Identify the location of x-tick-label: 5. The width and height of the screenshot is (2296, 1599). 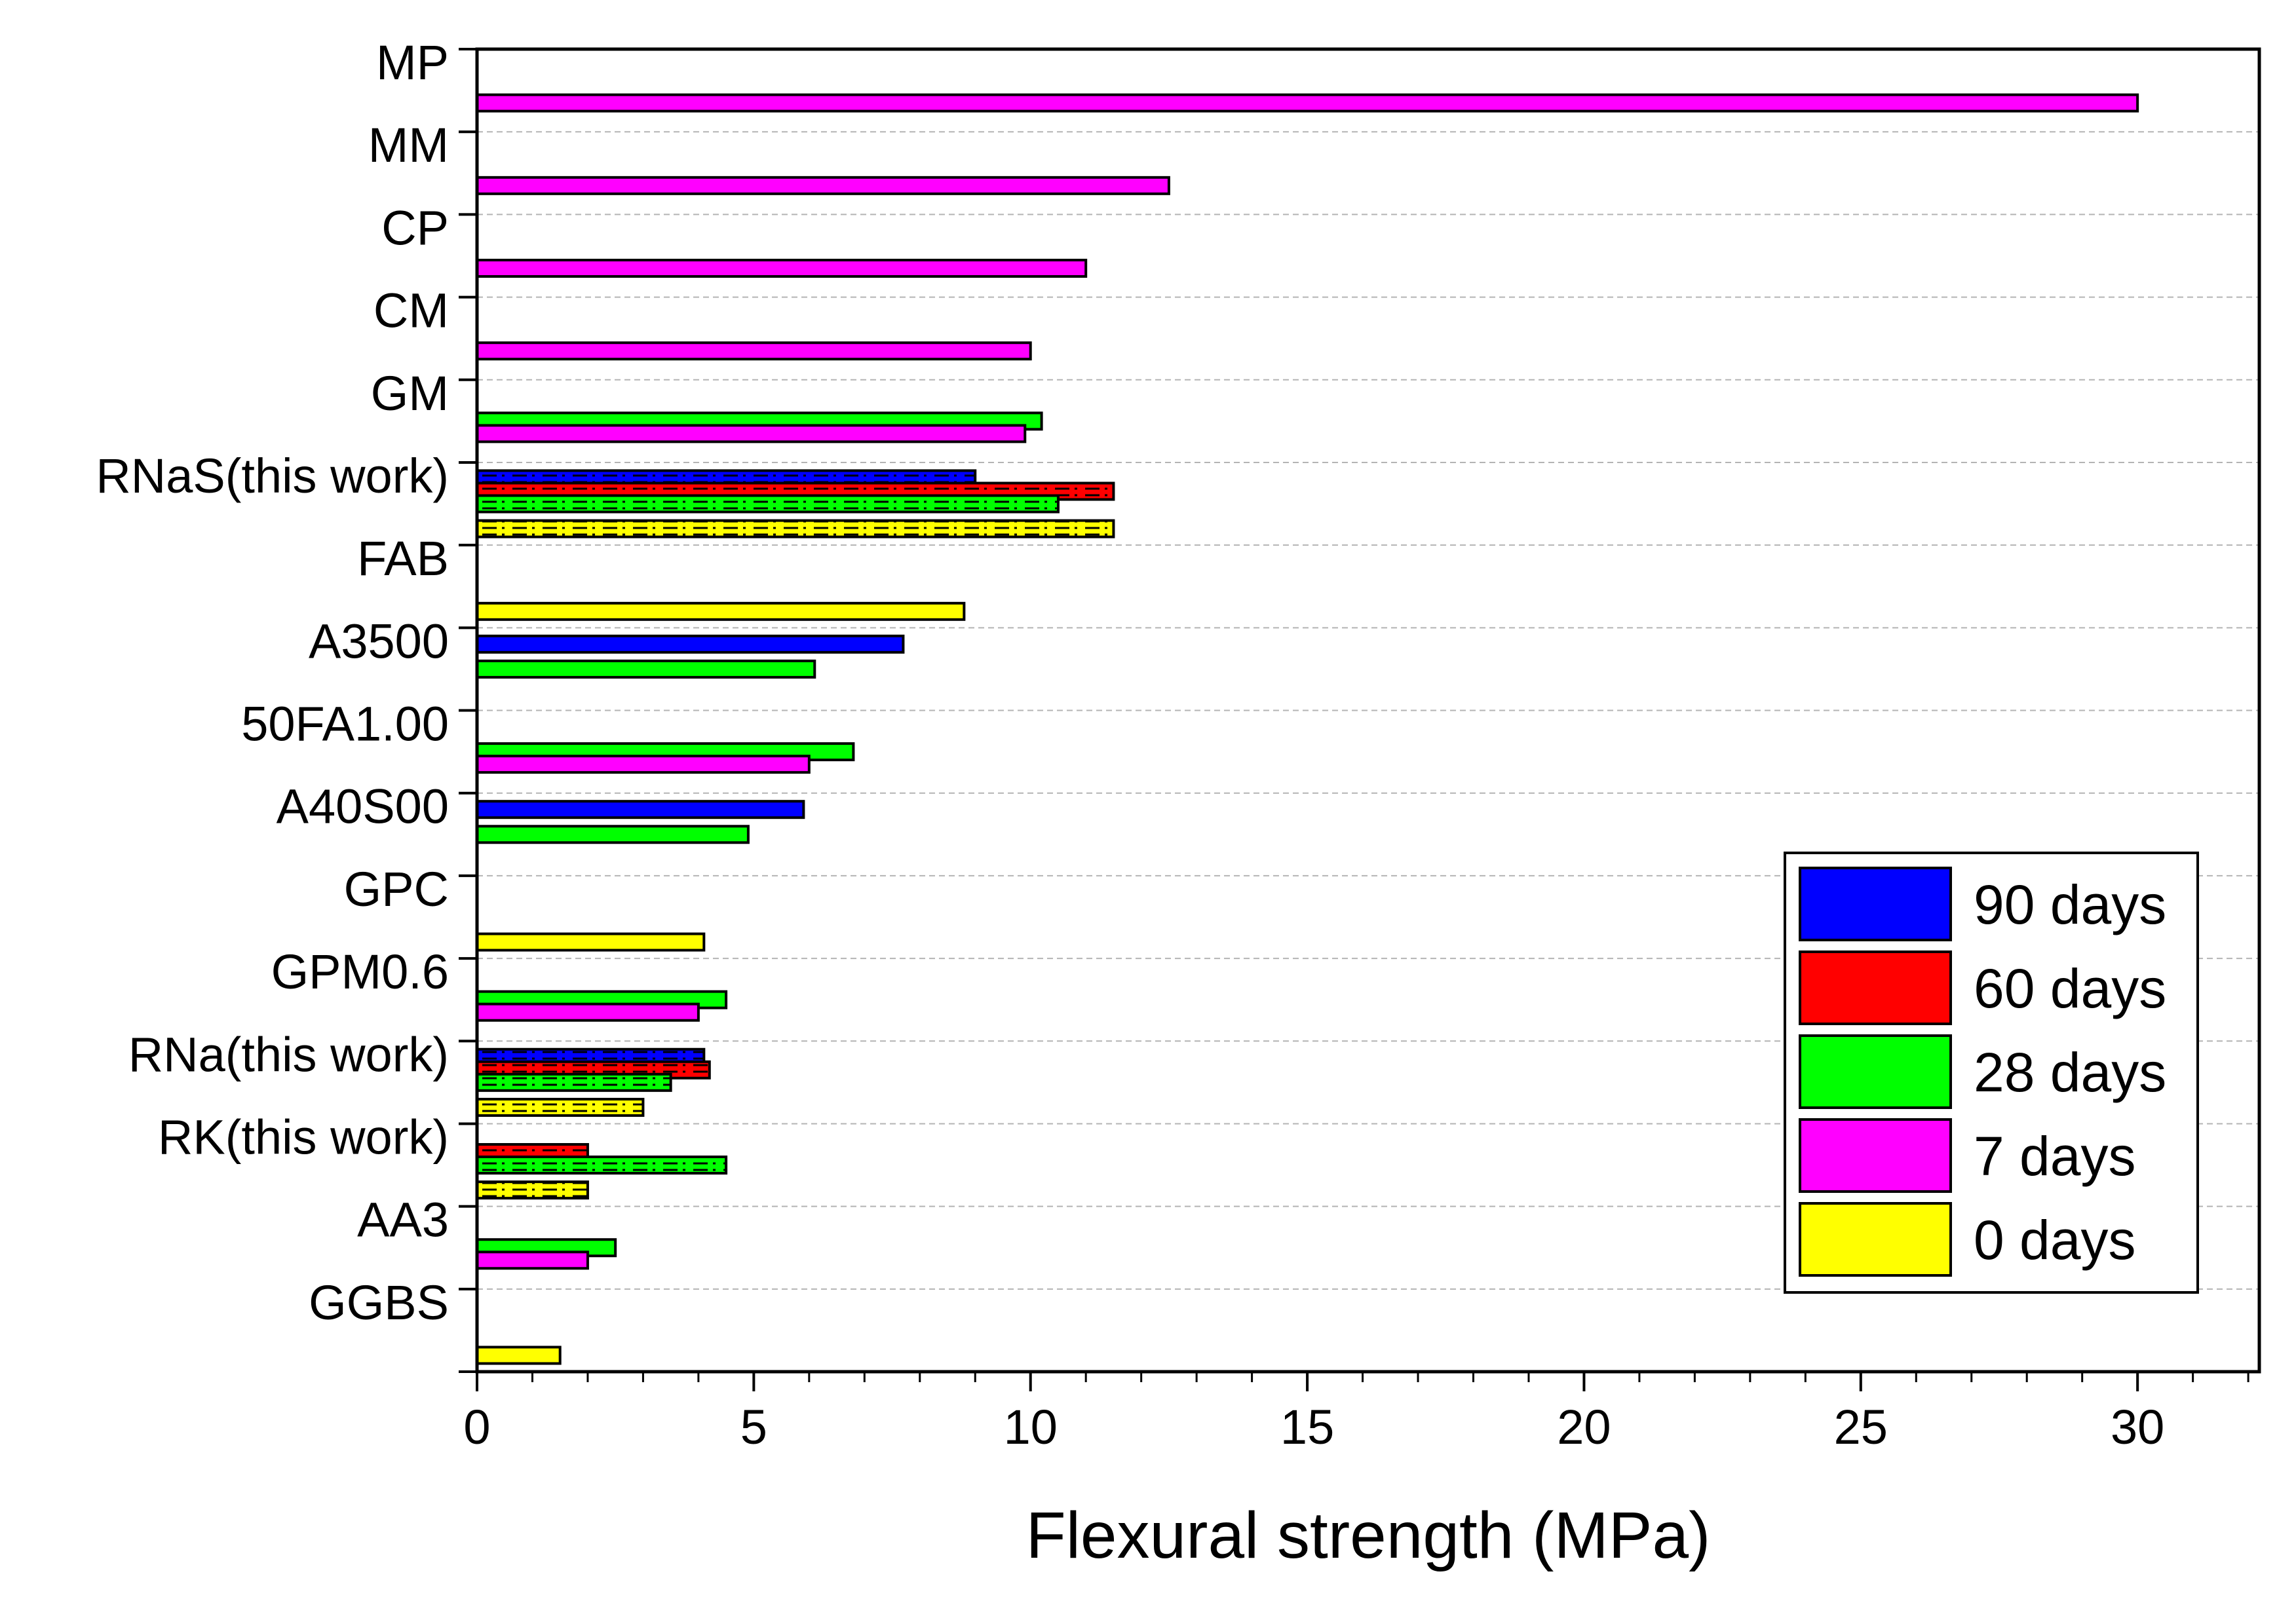
(753, 1427).